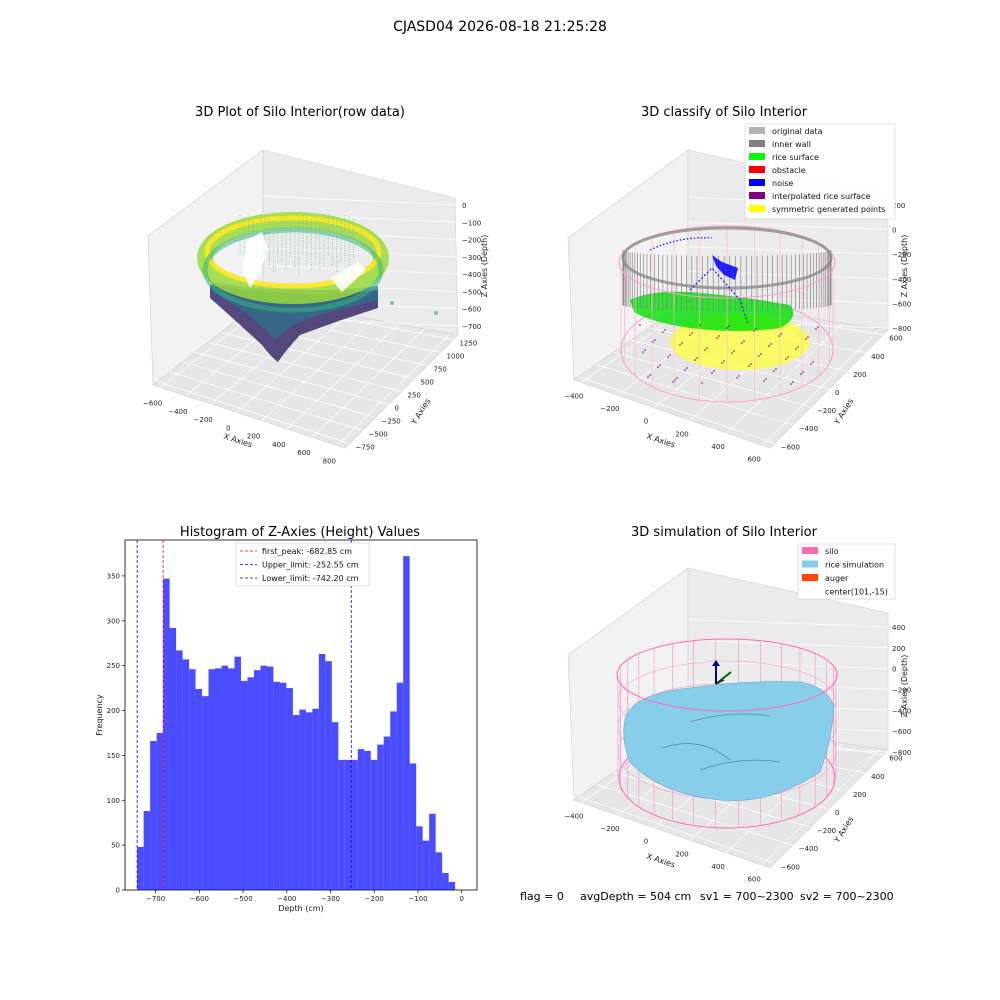 This screenshot has height=1000, width=1000. I want to click on classify-rice-surface, so click(712, 311).